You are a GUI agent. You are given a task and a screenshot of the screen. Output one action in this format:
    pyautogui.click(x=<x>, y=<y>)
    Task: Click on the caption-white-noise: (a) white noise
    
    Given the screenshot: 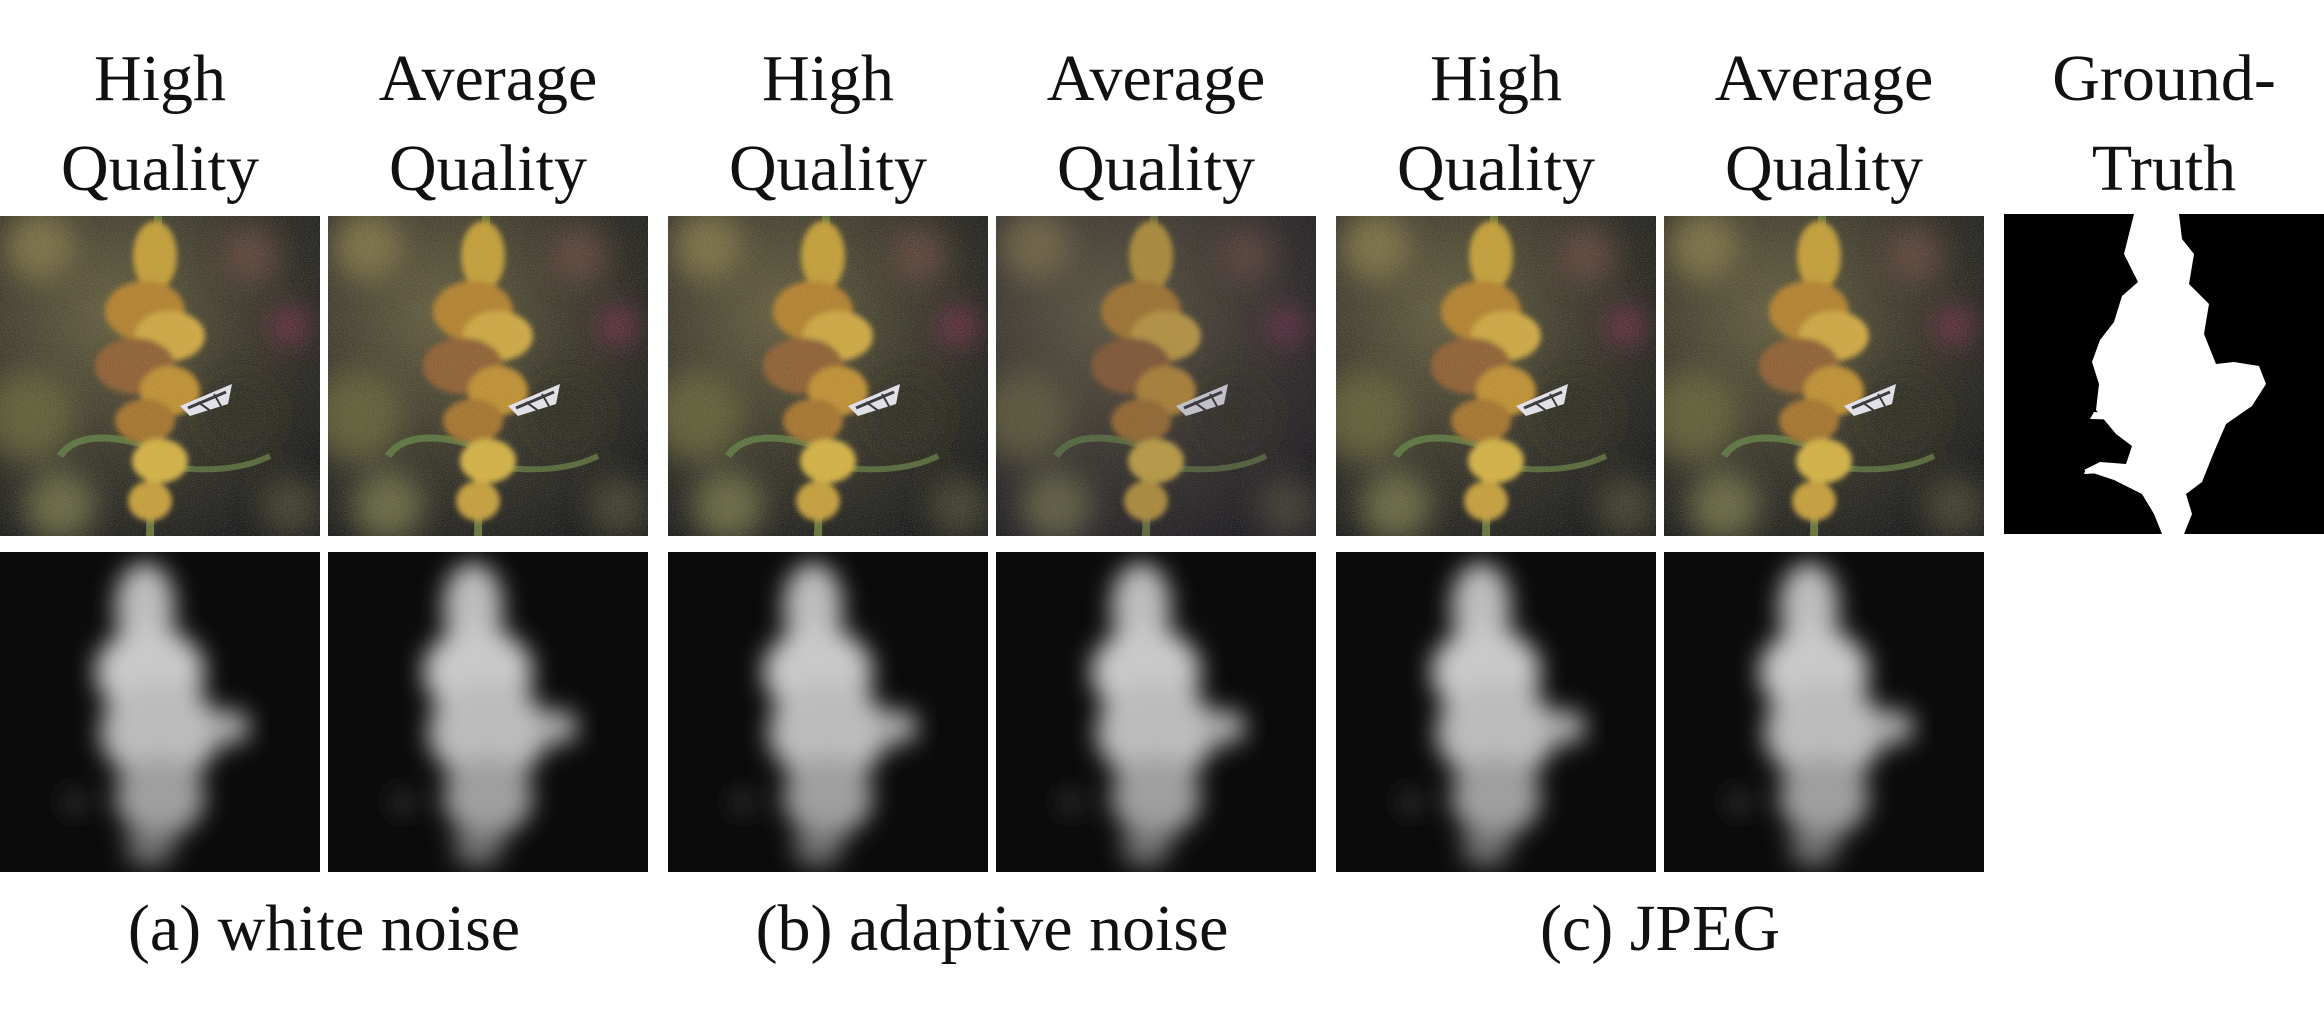 What is the action you would take?
    pyautogui.click(x=324, y=928)
    